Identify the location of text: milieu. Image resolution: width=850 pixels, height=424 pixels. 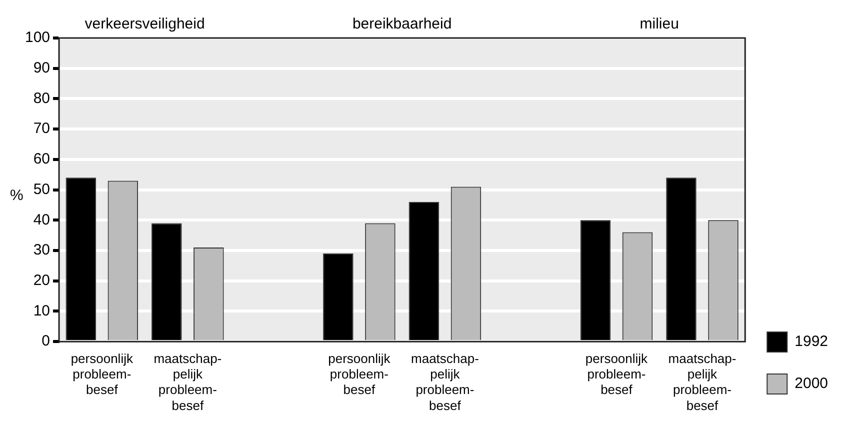
(659, 24).